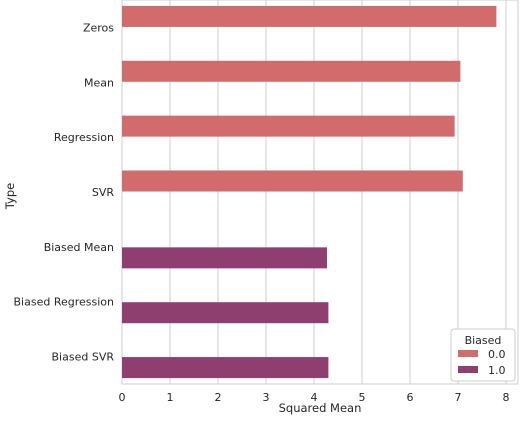 The image size is (520, 428). Describe the element at coordinates (79, 247) in the screenshot. I see `y-tick-label: Biased Mean` at that location.